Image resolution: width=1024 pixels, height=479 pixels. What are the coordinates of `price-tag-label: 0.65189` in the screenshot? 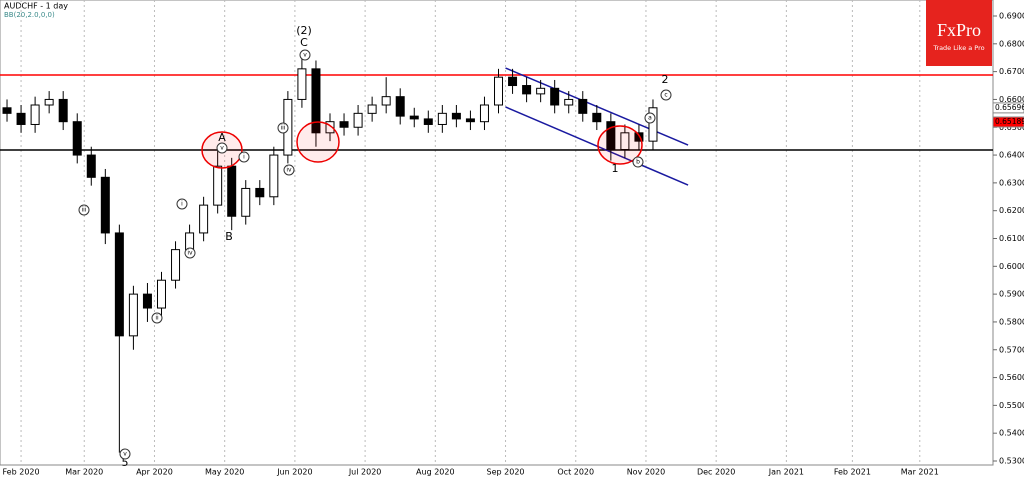 It's located at (1009, 121).